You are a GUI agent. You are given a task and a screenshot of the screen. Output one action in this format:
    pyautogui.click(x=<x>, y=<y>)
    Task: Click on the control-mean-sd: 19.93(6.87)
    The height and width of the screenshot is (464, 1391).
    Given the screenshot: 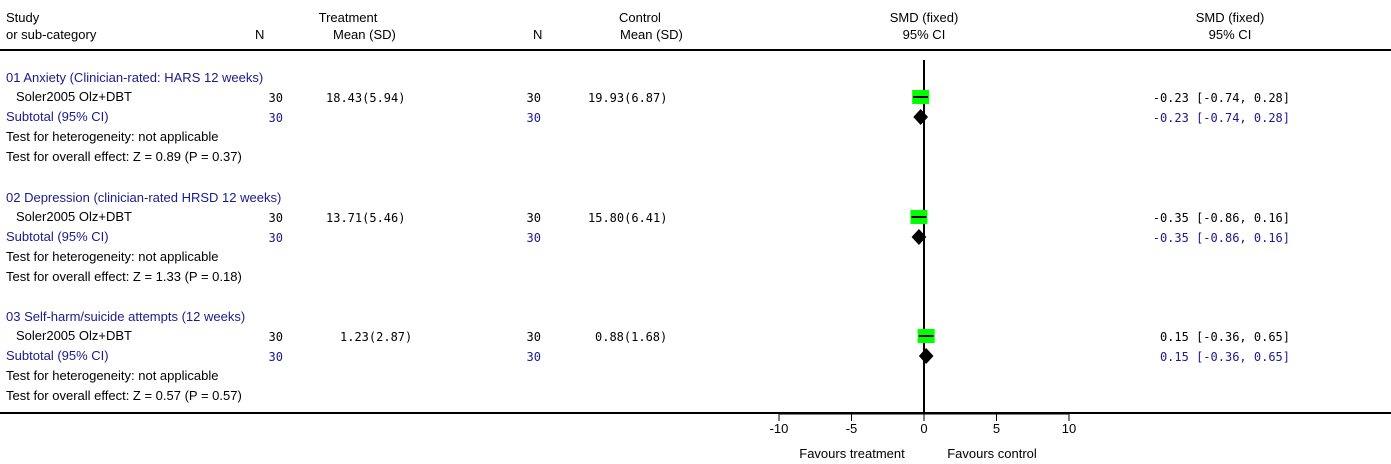 What is the action you would take?
    pyautogui.click(x=628, y=98)
    